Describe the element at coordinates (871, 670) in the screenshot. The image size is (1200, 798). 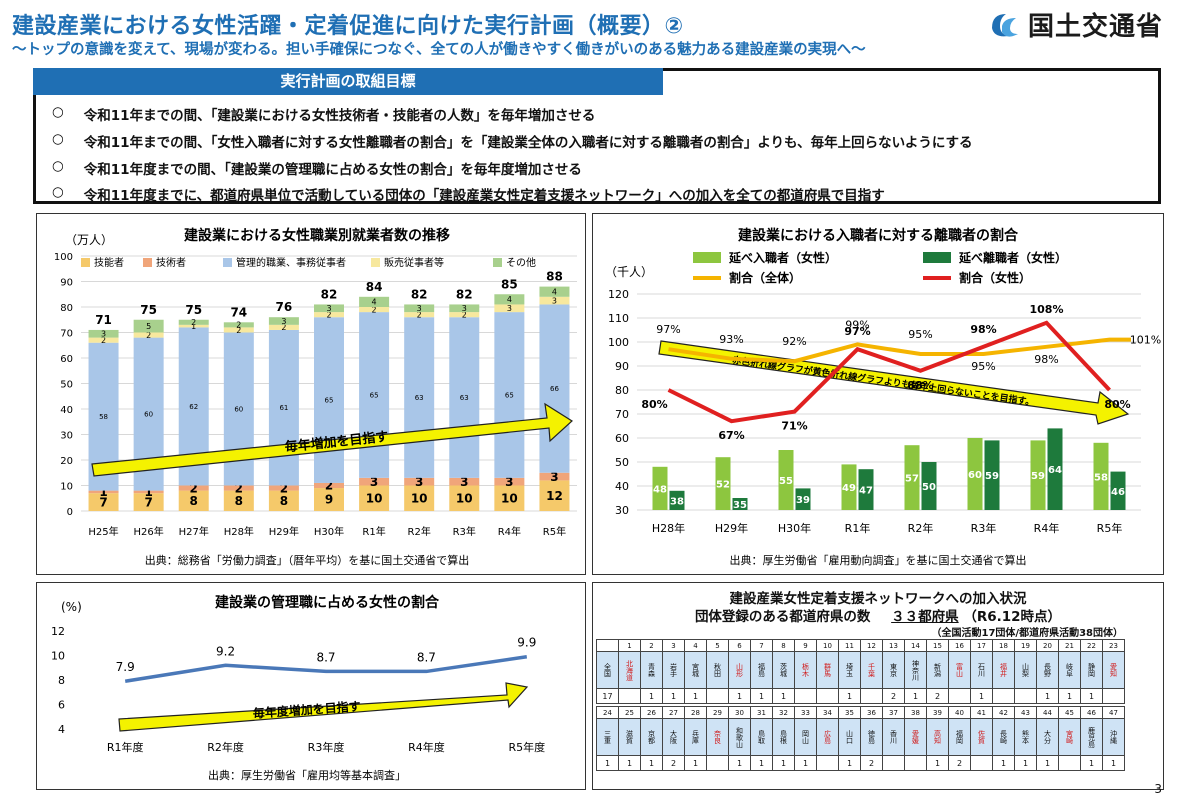
I see `prefecture-cell: 千葉` at that location.